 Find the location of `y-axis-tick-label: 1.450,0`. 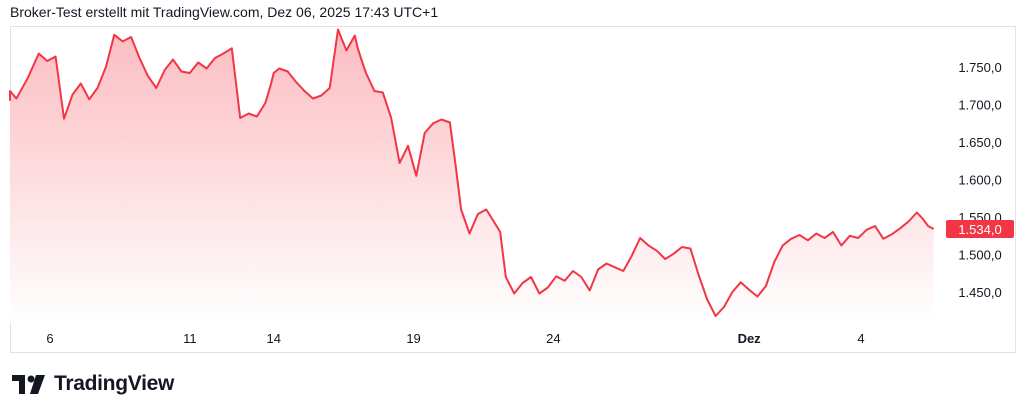

y-axis-tick-label: 1.450,0 is located at coordinates (979, 292).